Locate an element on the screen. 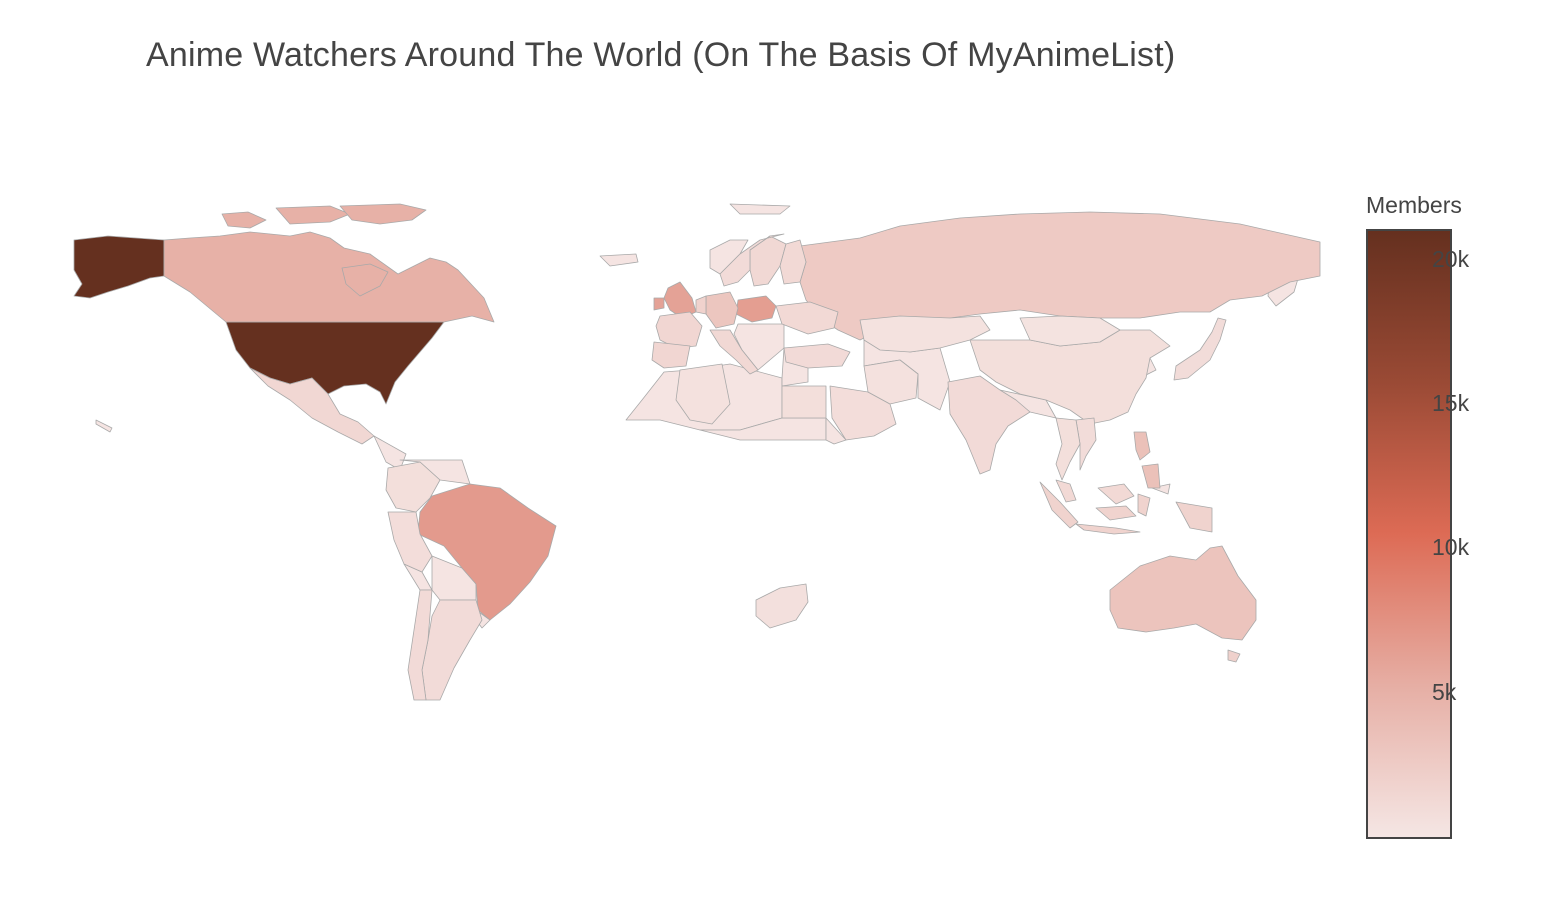  country-shape-thailand is located at coordinates (1068, 449).